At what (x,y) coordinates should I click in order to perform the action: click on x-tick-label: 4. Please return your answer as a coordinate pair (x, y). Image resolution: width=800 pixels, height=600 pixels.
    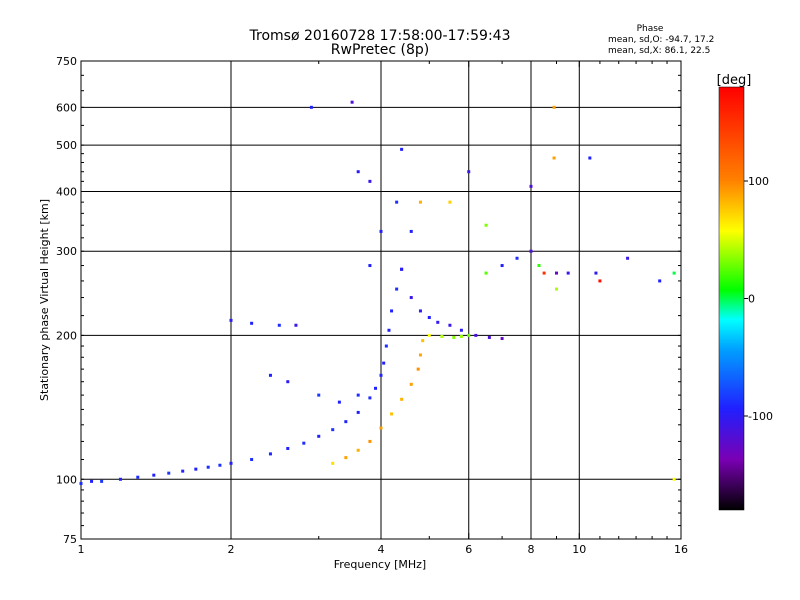
    Looking at the image, I should click on (381, 549).